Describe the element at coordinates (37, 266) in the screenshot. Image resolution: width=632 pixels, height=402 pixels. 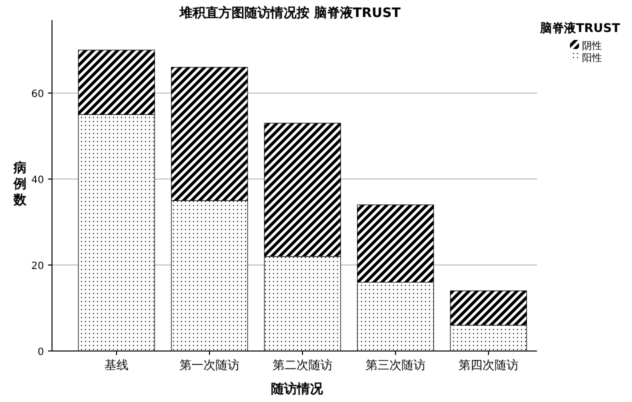
I see `y-tick-label: 20` at that location.